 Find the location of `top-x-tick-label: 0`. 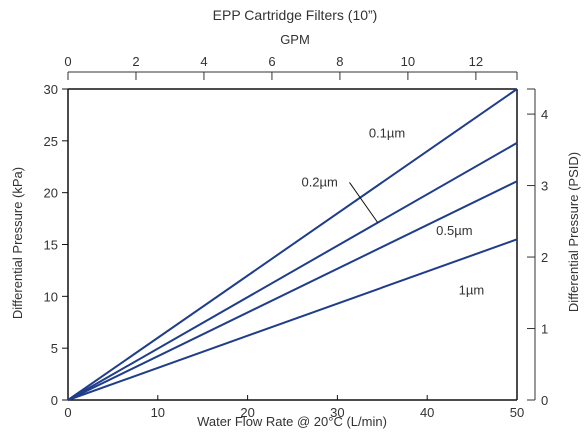

top-x-tick-label: 0 is located at coordinates (67, 61).